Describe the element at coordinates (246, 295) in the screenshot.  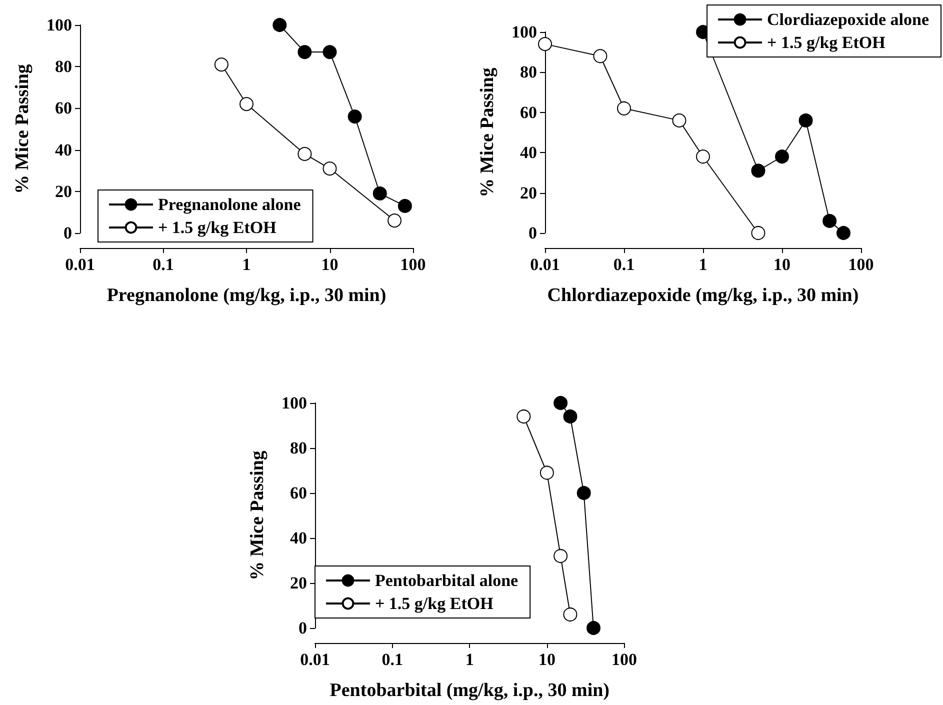
I see `x-axis-title: Pregnanolone (mg/kg, i.p., 30 min)` at that location.